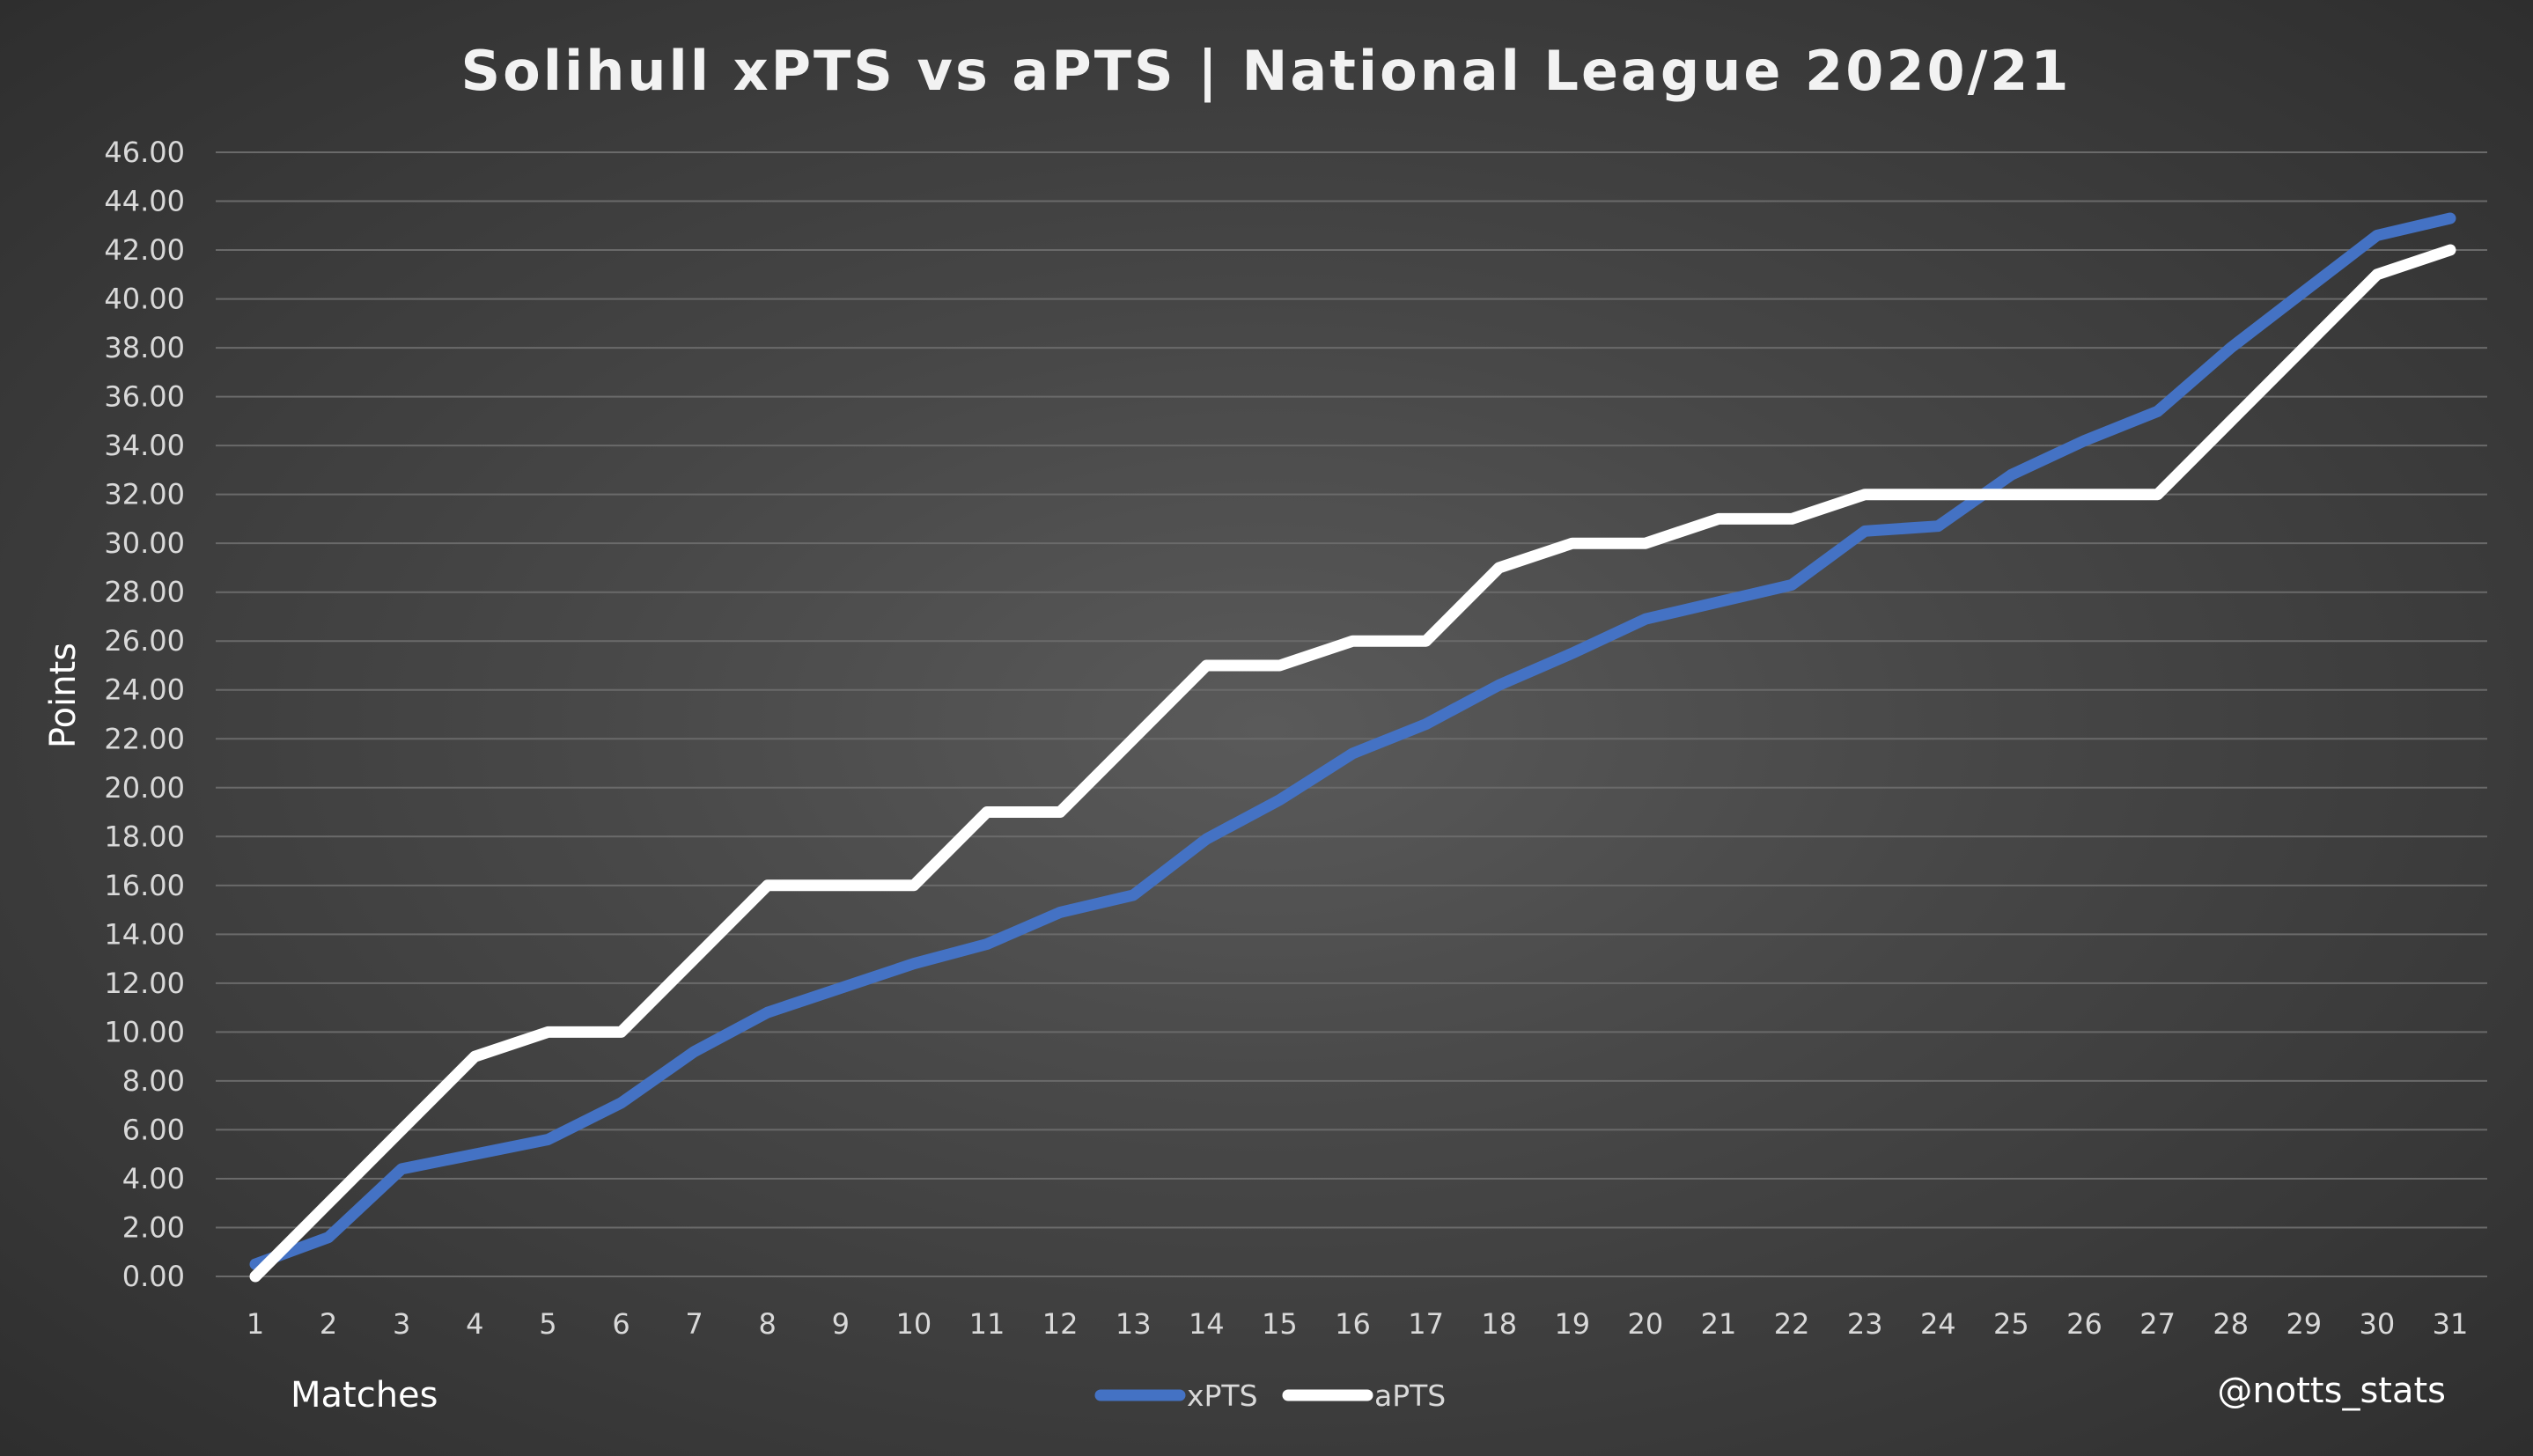  Describe the element at coordinates (145, 690) in the screenshot. I see `y-tick-label: 24.00` at that location.